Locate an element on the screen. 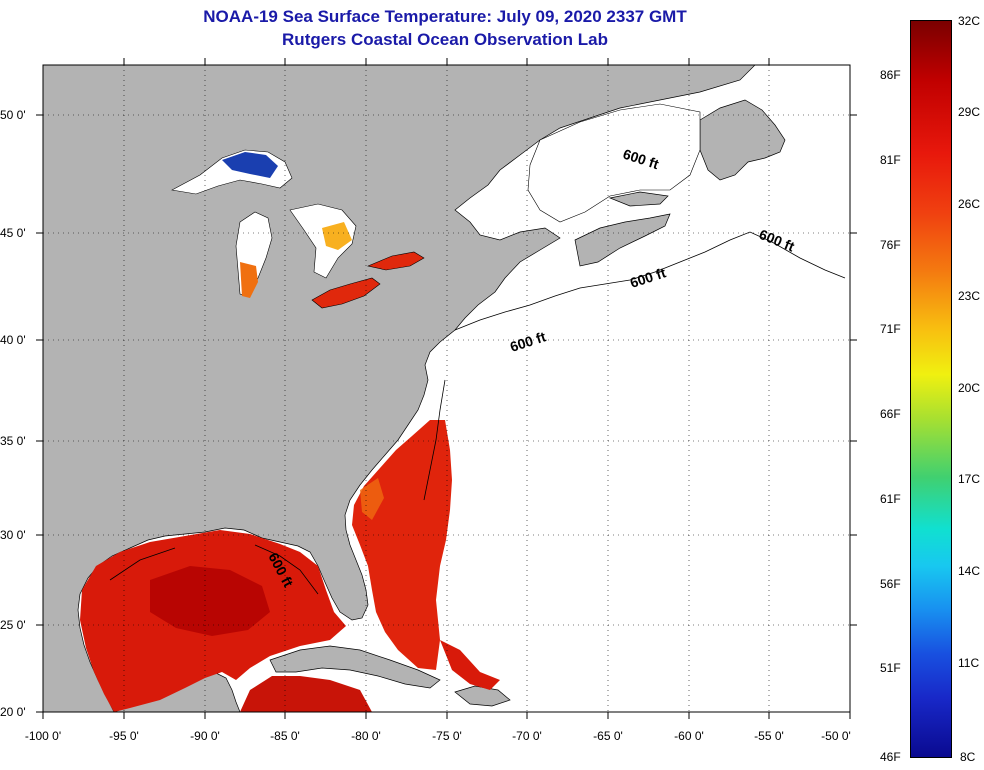 The height and width of the screenshot is (770, 984). y-tick-label: 45 0' is located at coordinates (13, 233).